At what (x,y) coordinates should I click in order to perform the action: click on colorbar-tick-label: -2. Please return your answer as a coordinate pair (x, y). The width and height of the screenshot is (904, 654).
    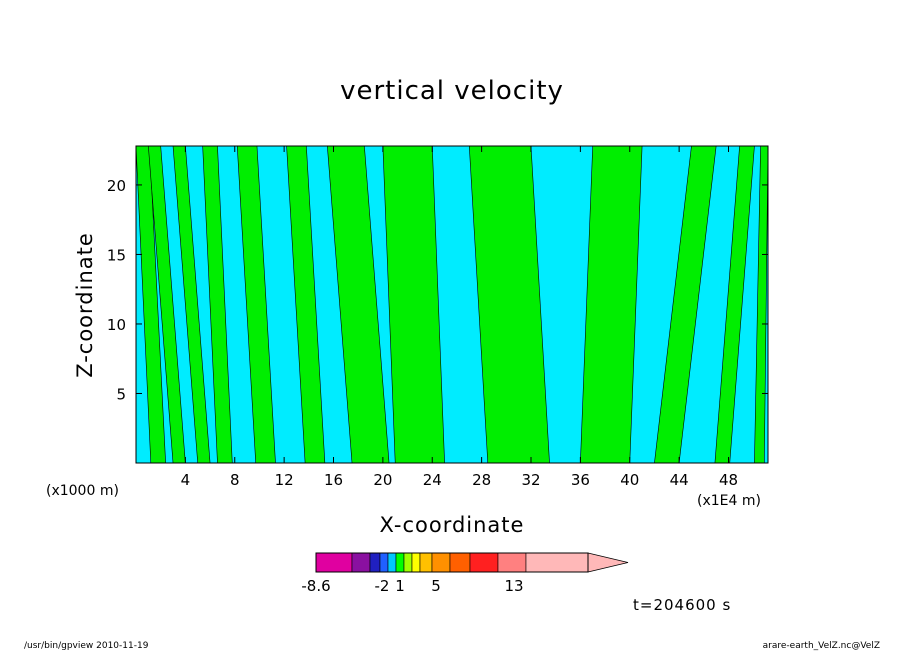
    Looking at the image, I should click on (382, 586).